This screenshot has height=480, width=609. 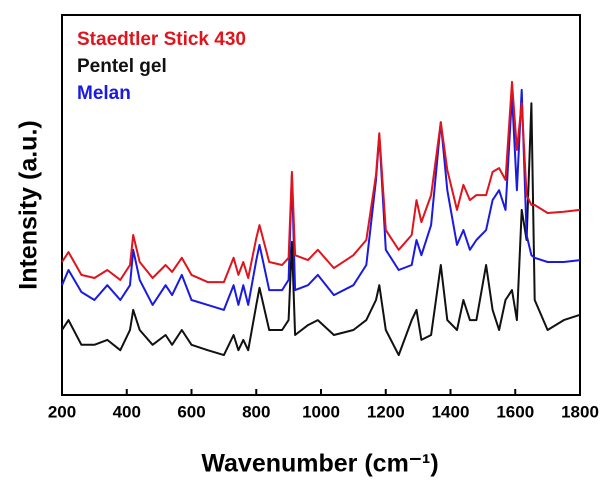 I want to click on x-tick-label: 1800, so click(x=580, y=411).